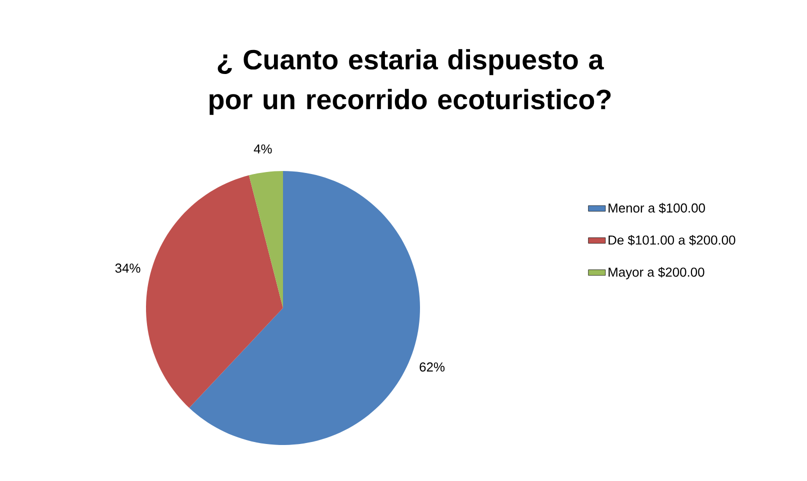 This screenshot has height=481, width=807. I want to click on data-label: 4%, so click(263, 149).